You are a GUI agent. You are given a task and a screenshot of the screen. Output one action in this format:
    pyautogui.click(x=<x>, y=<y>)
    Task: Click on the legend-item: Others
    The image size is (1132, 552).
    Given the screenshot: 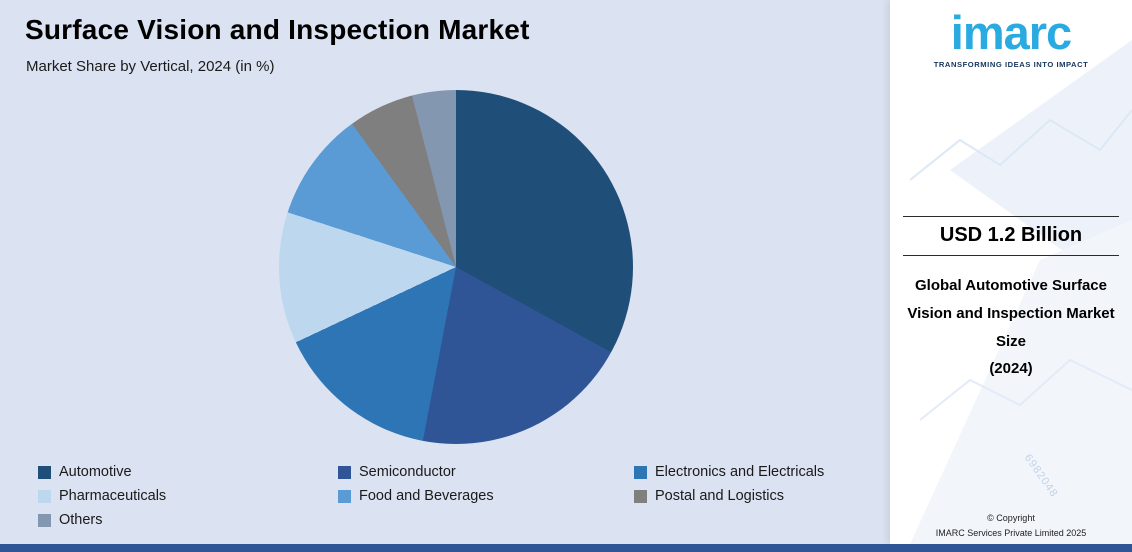 What is the action you would take?
    pyautogui.click(x=188, y=520)
    